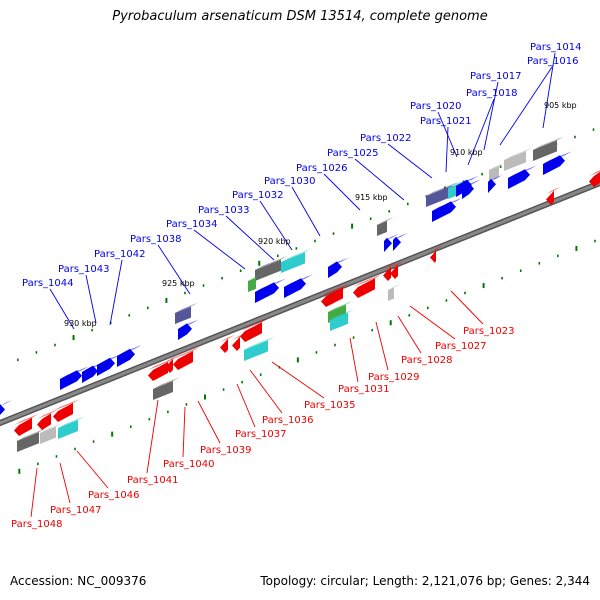 The height and width of the screenshot is (600, 600). What do you see at coordinates (555, 47) in the screenshot?
I see `forward-gene-label: Pars_1014` at bounding box center [555, 47].